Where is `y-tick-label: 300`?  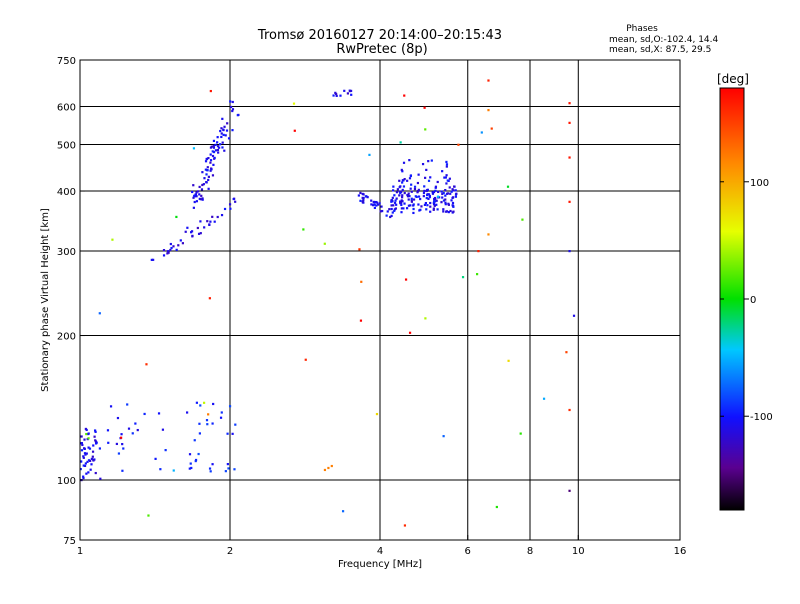 y-tick-label: 300 is located at coordinates (66, 252).